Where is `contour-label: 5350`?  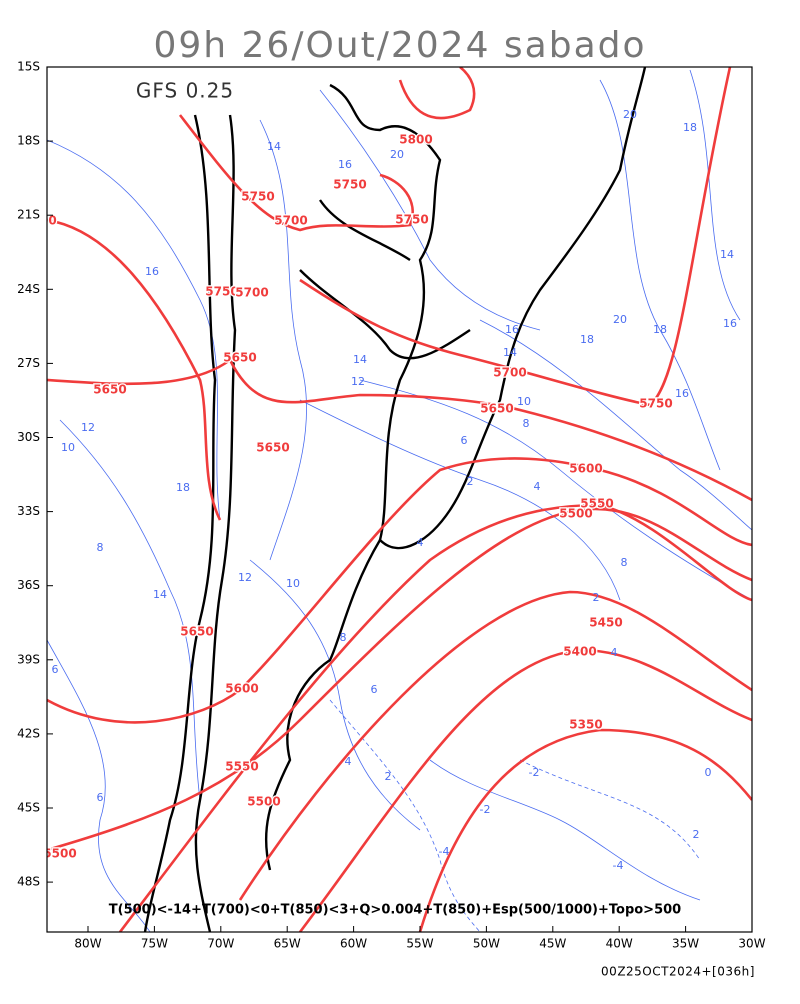 contour-label: 5350 is located at coordinates (585, 725).